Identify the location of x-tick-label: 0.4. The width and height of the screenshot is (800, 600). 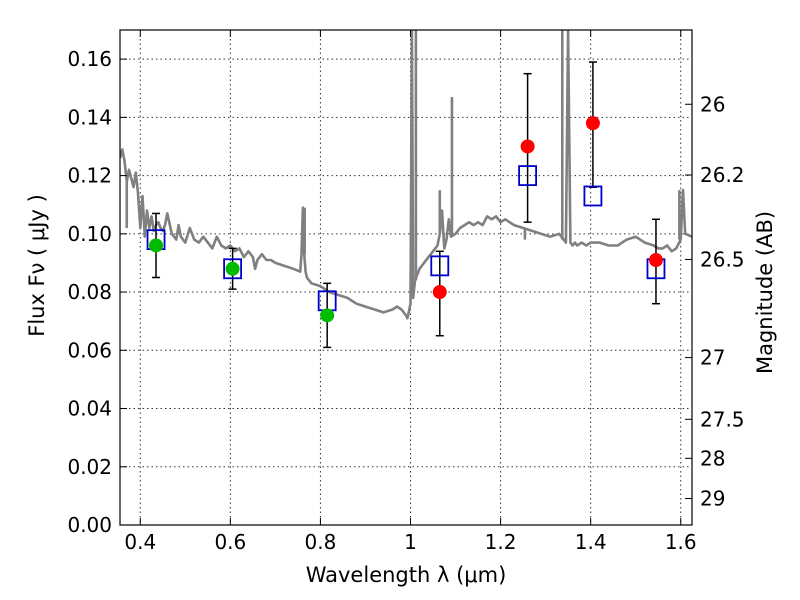
(140, 542).